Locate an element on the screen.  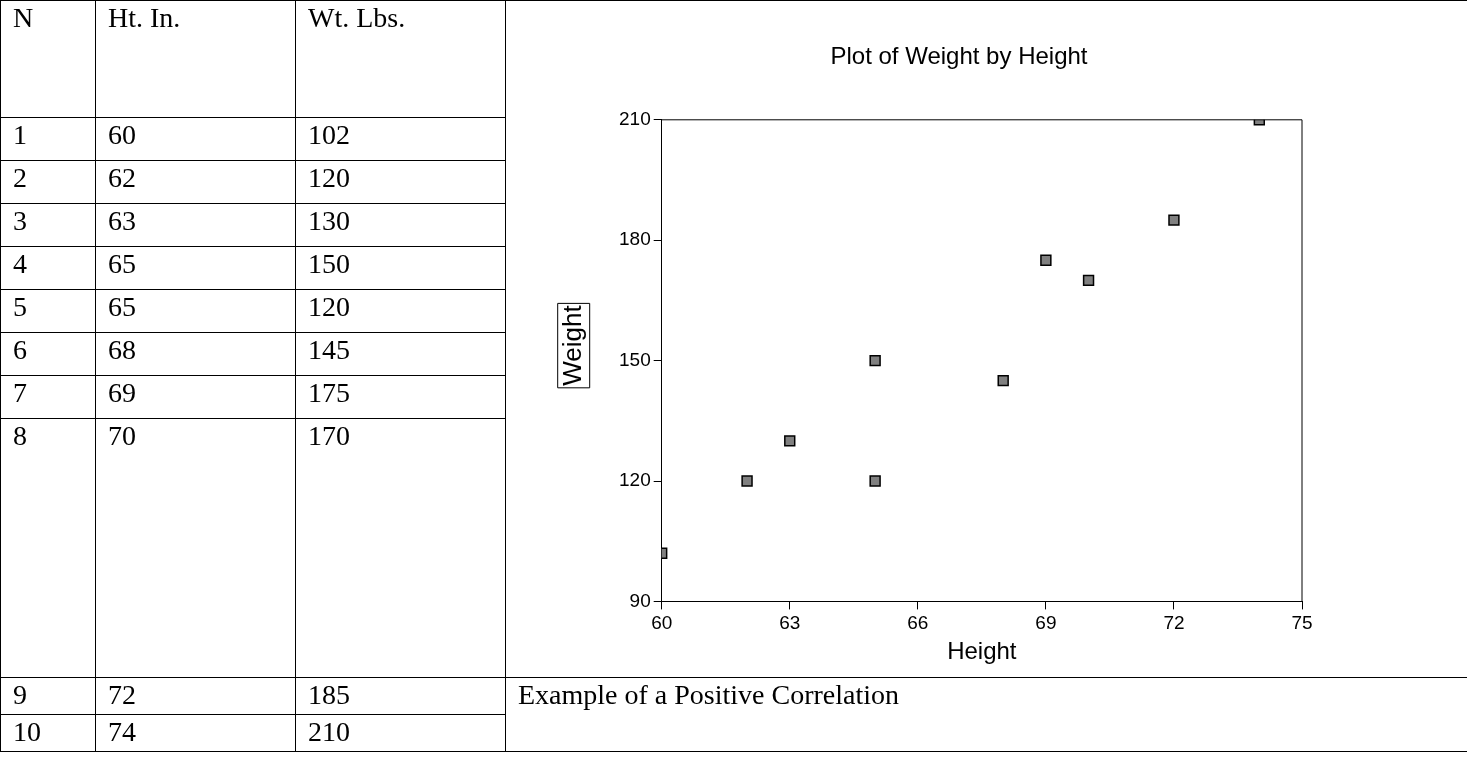
text: 62 is located at coordinates (195, 182).